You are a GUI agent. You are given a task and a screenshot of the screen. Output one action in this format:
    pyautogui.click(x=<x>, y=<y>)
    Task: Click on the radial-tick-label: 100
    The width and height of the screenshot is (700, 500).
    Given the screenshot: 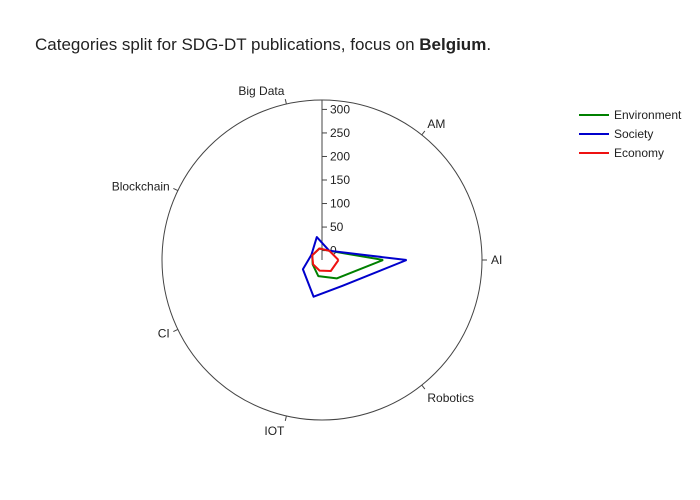 What is the action you would take?
    pyautogui.click(x=340, y=204)
    